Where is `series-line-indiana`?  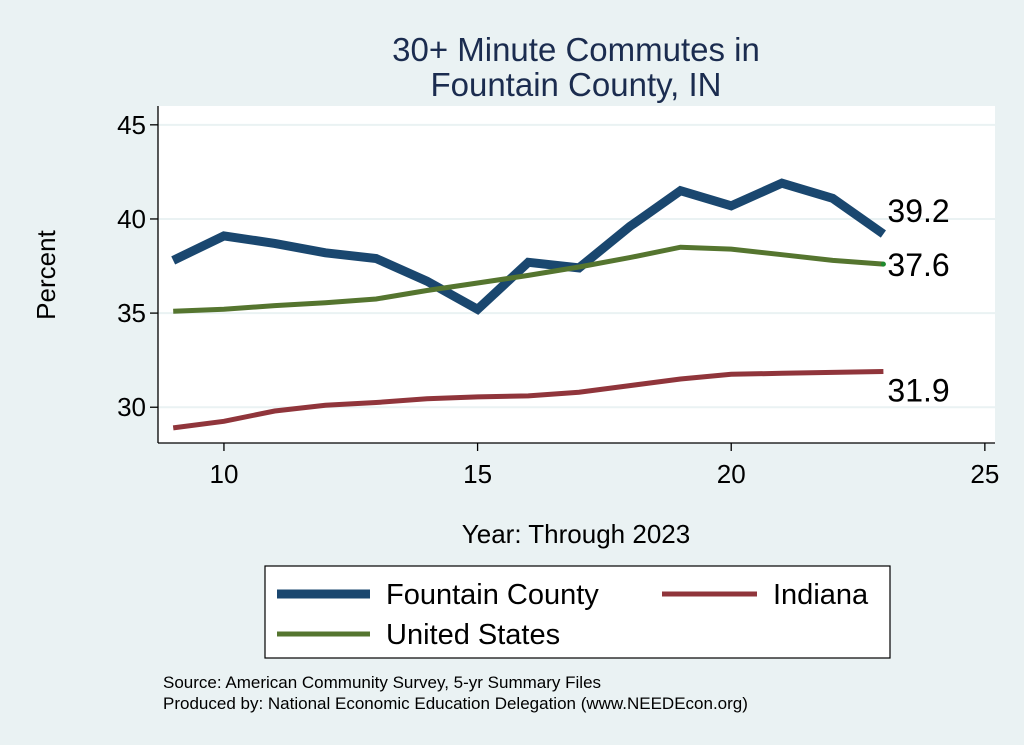
series-line-indiana is located at coordinates (528, 400).